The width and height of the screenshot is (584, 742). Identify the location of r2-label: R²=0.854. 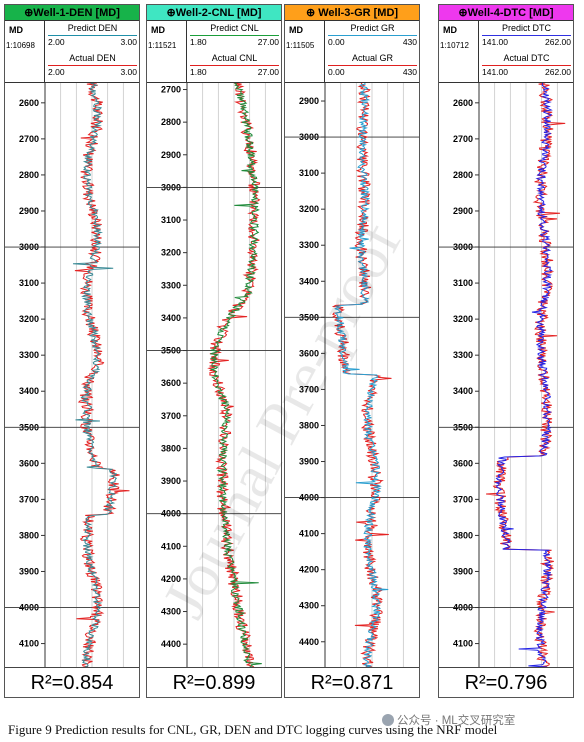
(72, 682).